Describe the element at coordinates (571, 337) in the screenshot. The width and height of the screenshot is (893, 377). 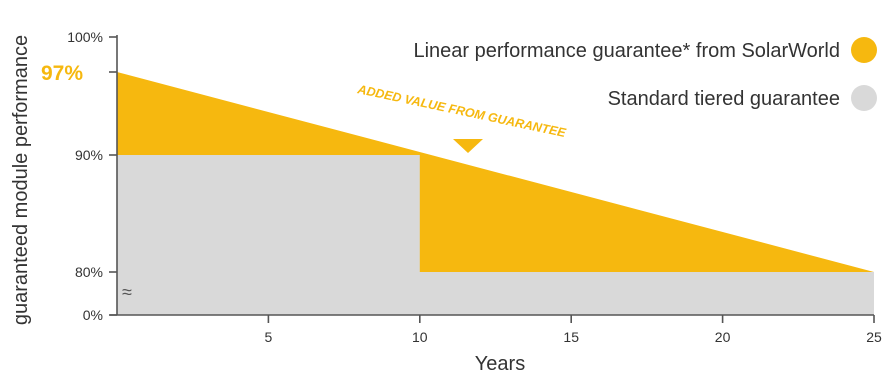
I see `x-tick-label: 15` at that location.